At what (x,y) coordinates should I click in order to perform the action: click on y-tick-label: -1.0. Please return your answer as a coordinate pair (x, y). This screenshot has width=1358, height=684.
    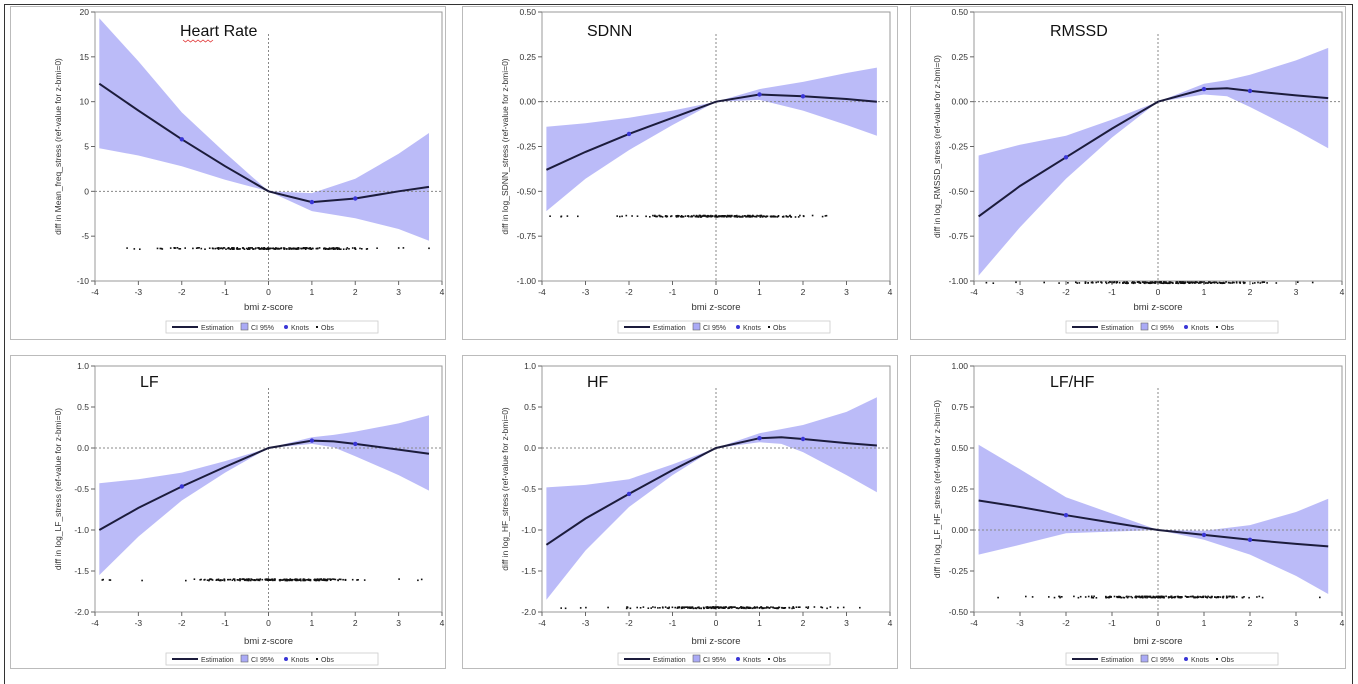
    Looking at the image, I should click on (528, 530).